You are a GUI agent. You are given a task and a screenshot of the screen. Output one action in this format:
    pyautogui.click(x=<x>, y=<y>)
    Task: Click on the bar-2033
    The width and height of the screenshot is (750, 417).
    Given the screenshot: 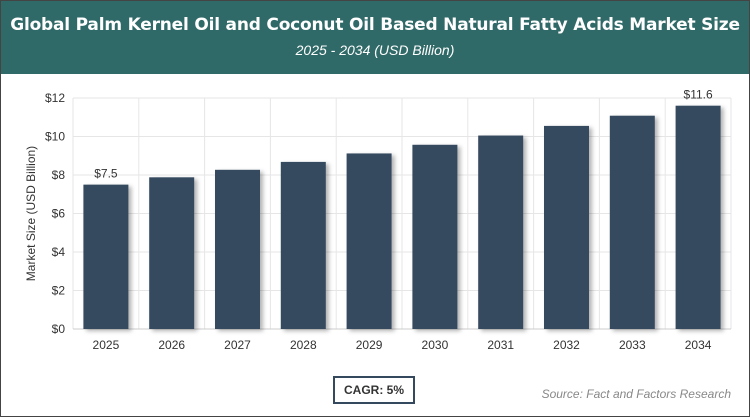 What is the action you would take?
    pyautogui.click(x=632, y=222)
    